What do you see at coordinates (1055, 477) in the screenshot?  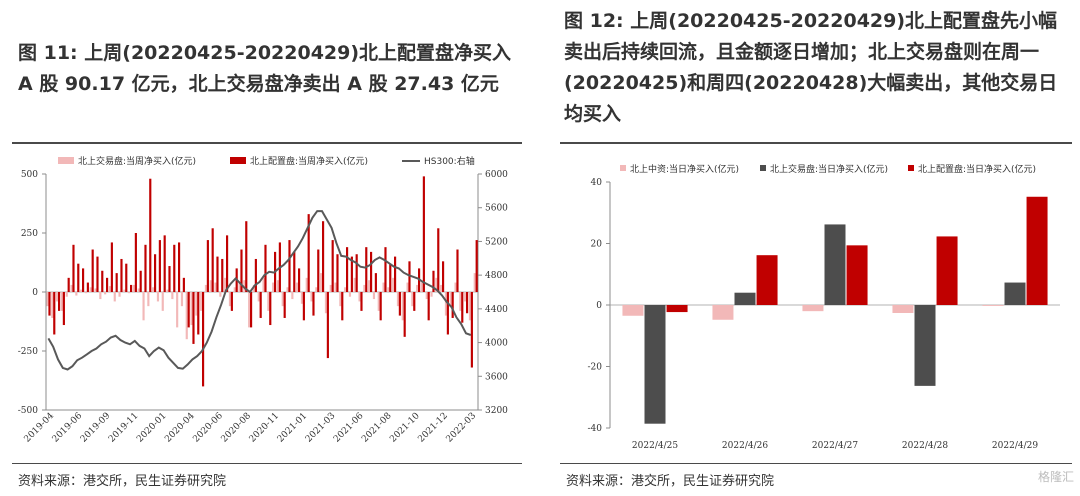 I see `watermark-logo: 格隆汇` at bounding box center [1055, 477].